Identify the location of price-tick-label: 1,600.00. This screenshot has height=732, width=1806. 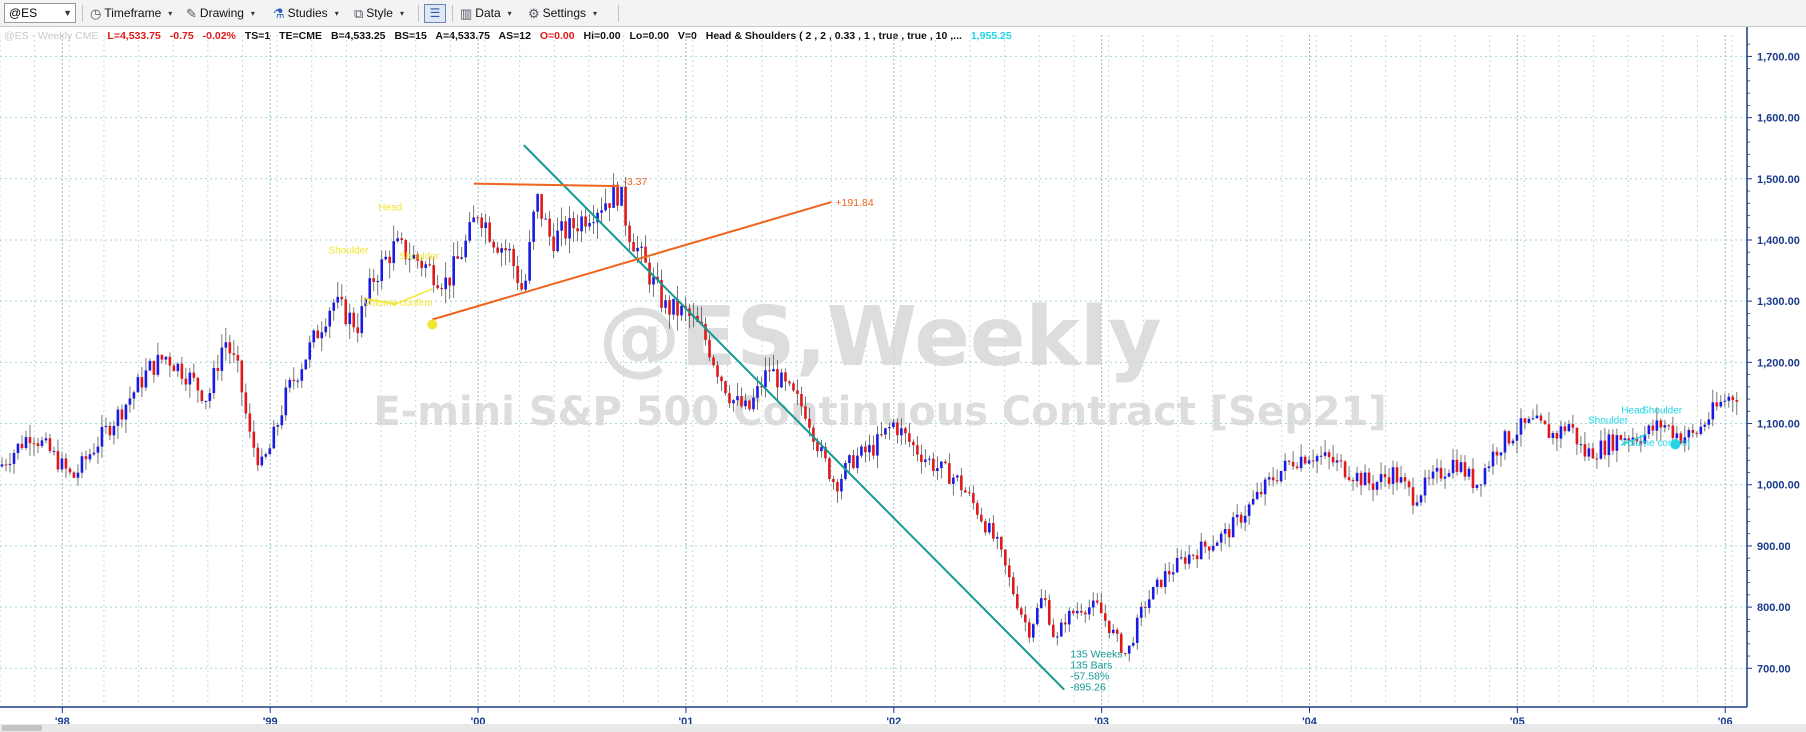
(1778, 119).